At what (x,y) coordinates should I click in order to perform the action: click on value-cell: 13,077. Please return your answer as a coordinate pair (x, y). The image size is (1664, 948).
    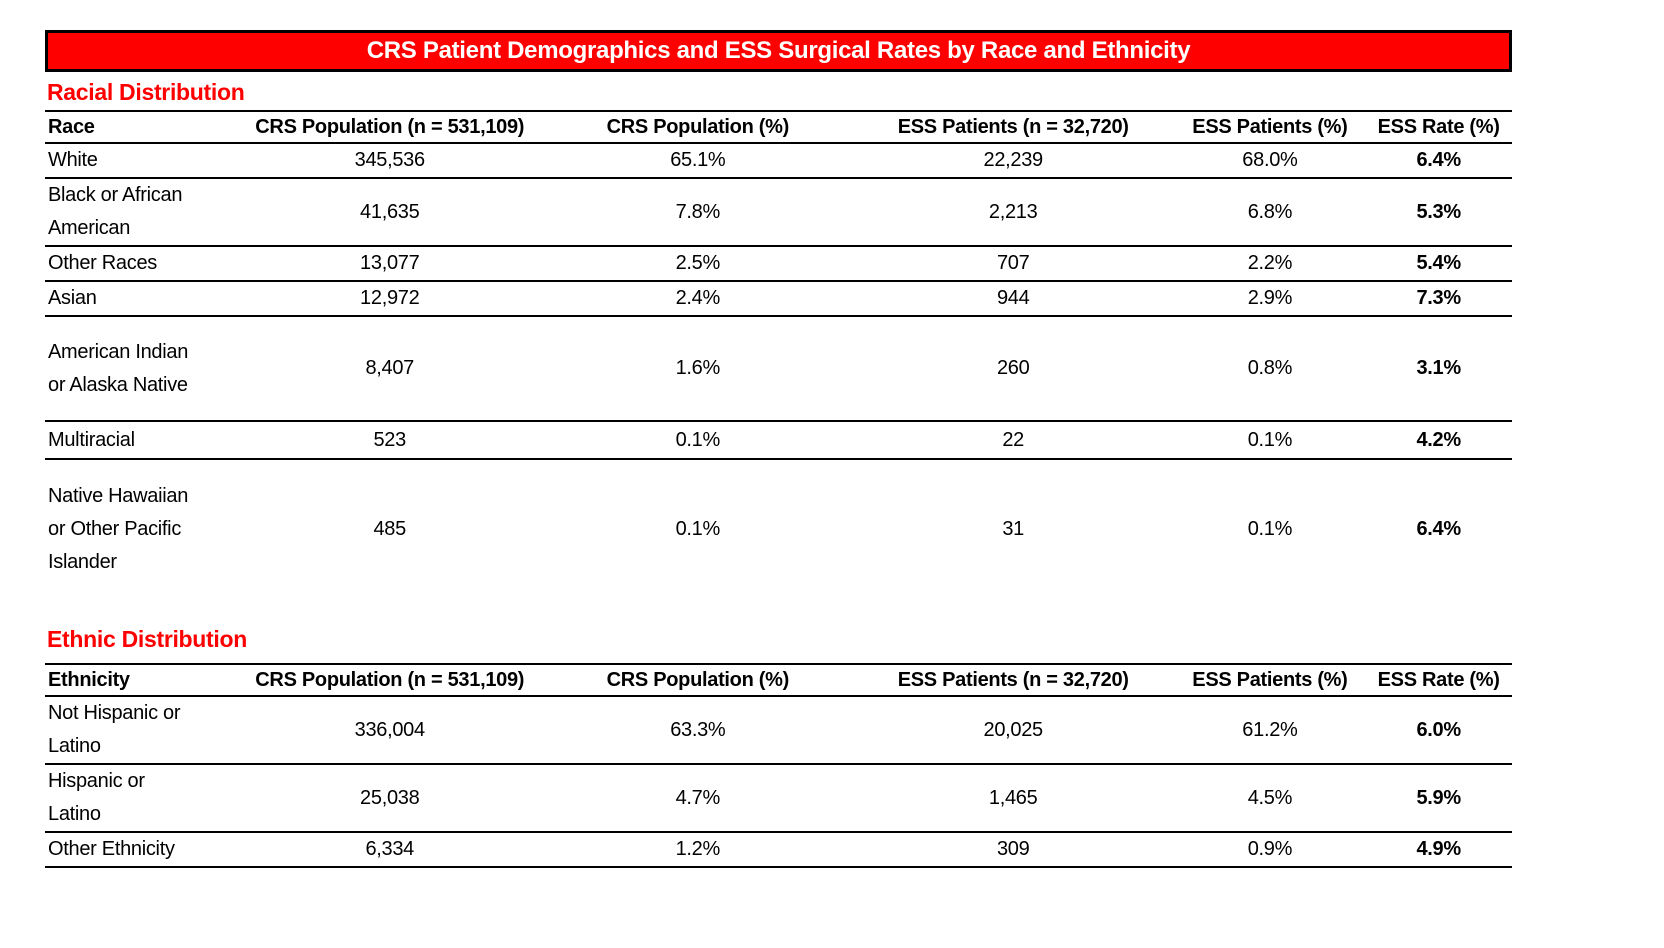
    Looking at the image, I should click on (389, 264).